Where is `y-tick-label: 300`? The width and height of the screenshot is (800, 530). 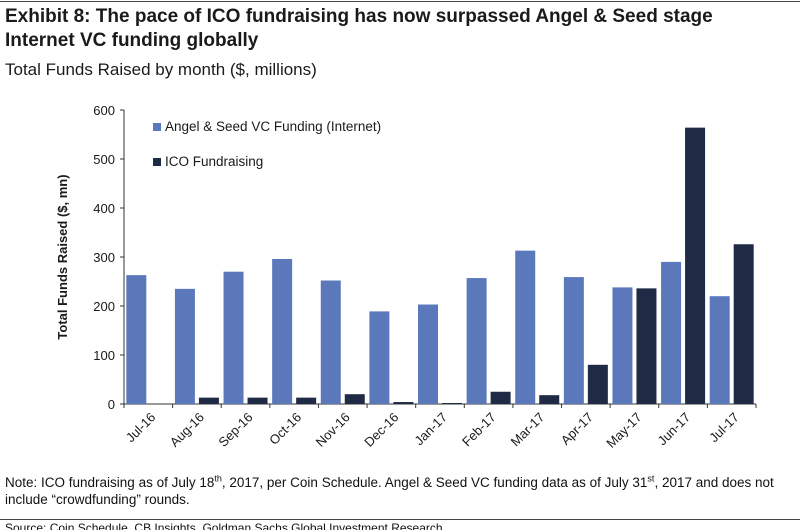
y-tick-label: 300 is located at coordinates (104, 257).